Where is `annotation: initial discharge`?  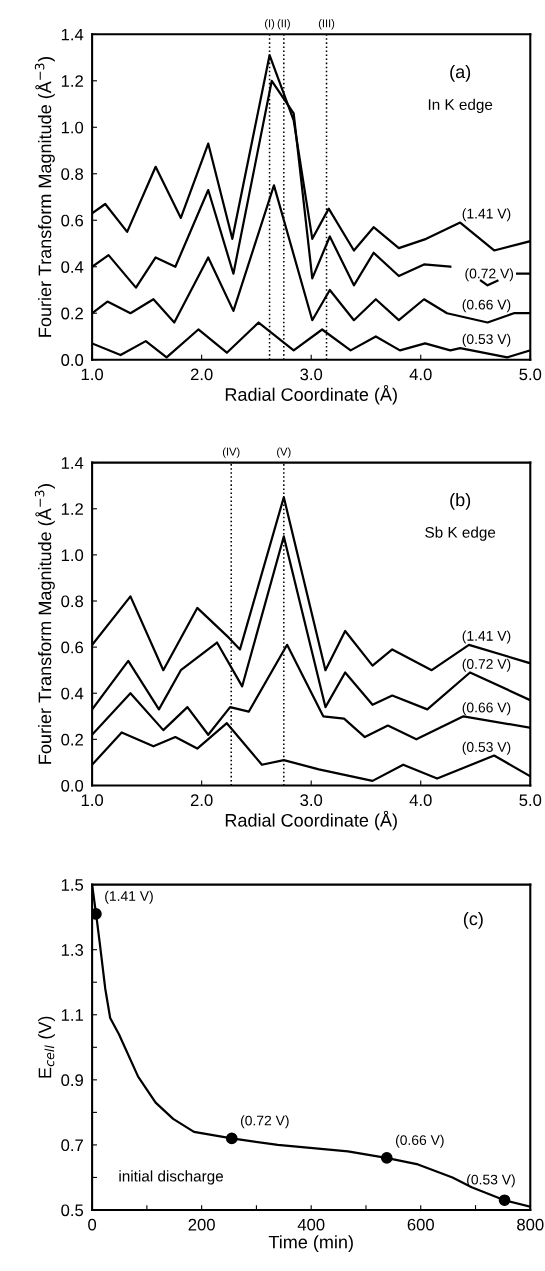 annotation: initial discharge is located at coordinates (171, 1177).